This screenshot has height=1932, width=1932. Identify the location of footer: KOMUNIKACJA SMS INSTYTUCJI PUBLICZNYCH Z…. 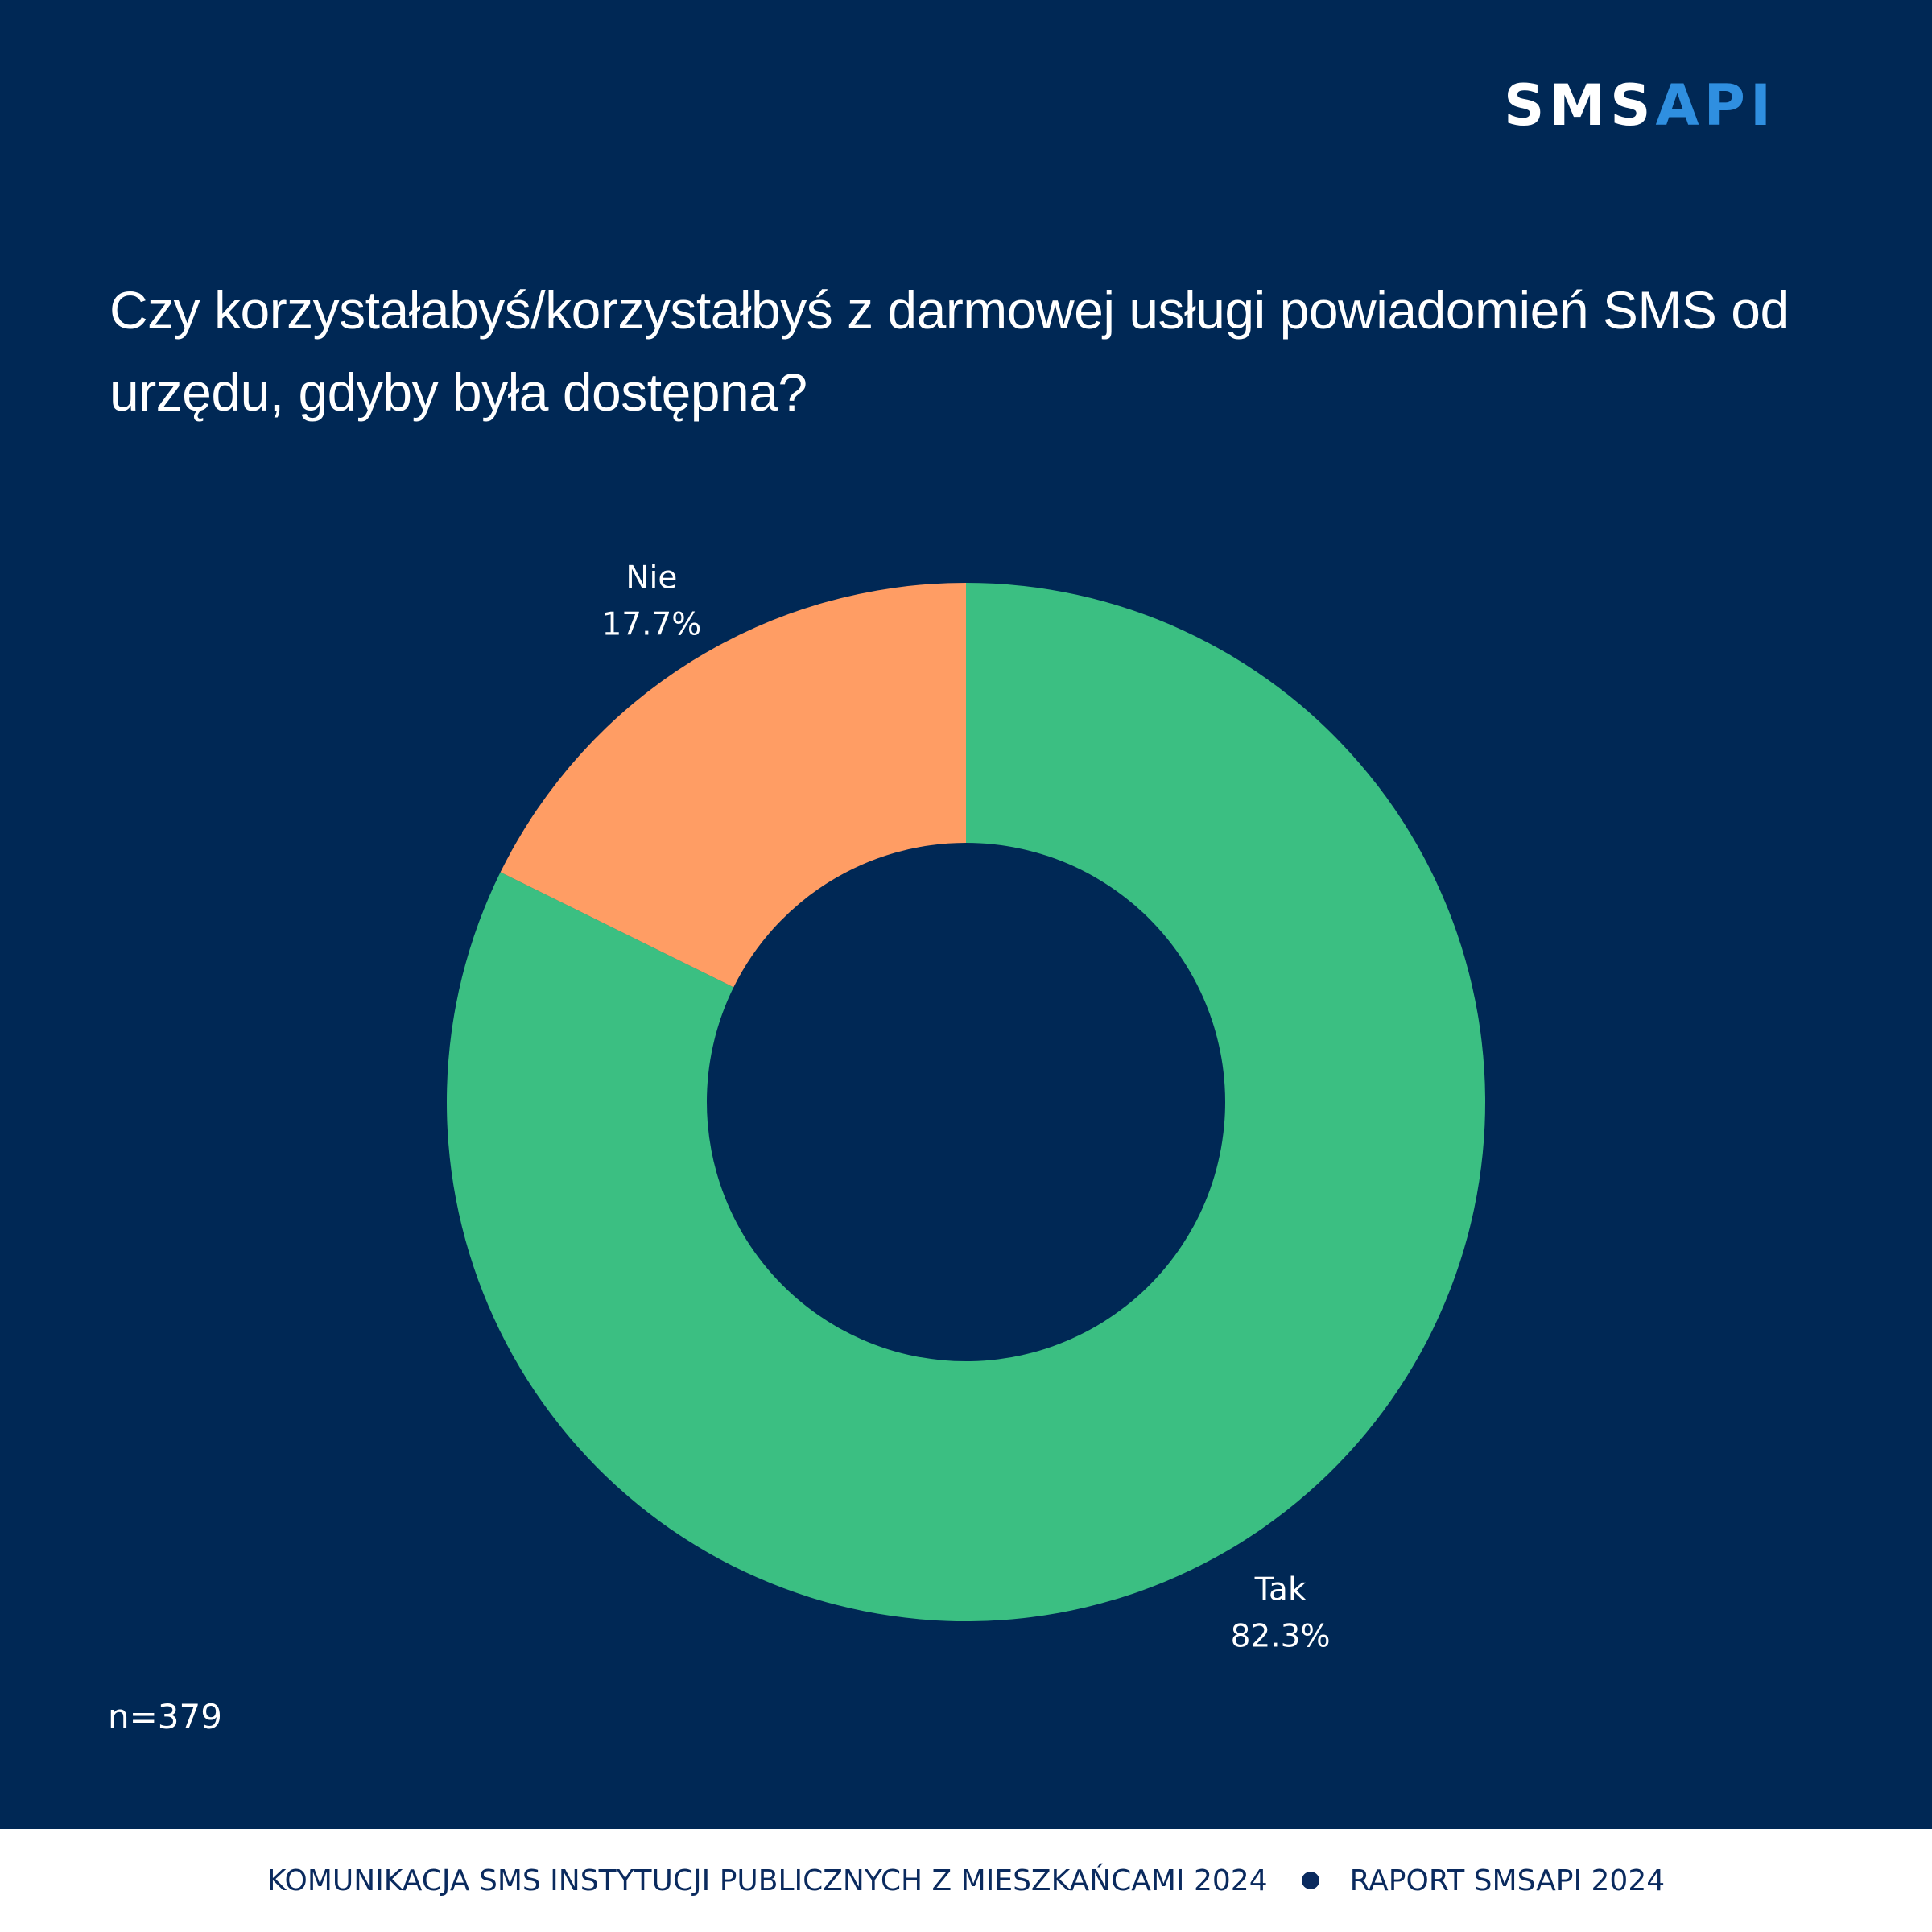
(966, 1880).